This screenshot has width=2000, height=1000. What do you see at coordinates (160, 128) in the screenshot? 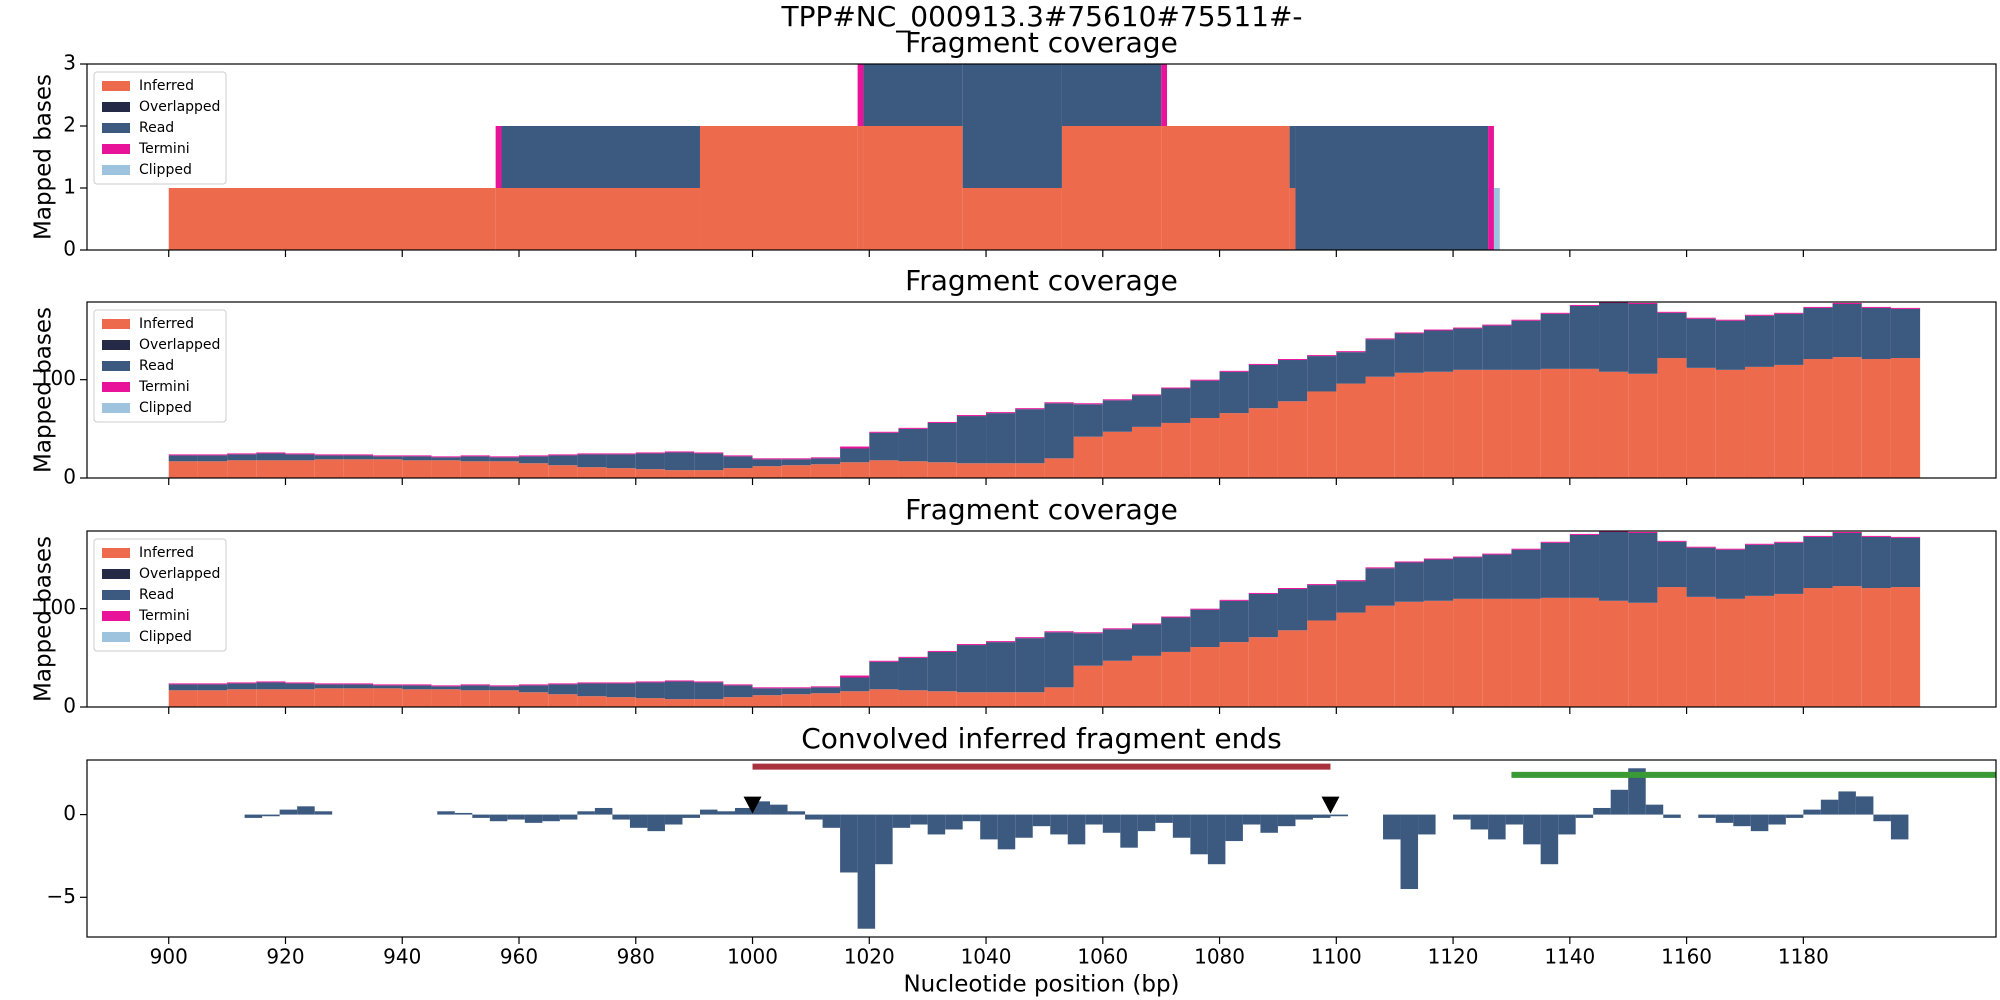
I see `legend-box` at bounding box center [160, 128].